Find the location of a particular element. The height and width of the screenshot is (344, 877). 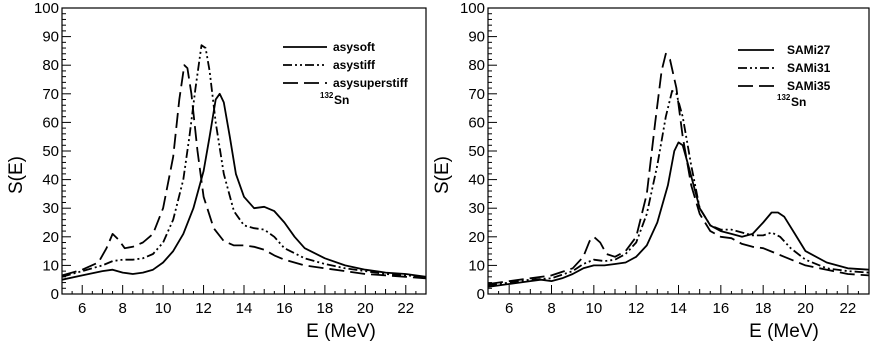

legend-label: SAMi35 is located at coordinates (809, 86).